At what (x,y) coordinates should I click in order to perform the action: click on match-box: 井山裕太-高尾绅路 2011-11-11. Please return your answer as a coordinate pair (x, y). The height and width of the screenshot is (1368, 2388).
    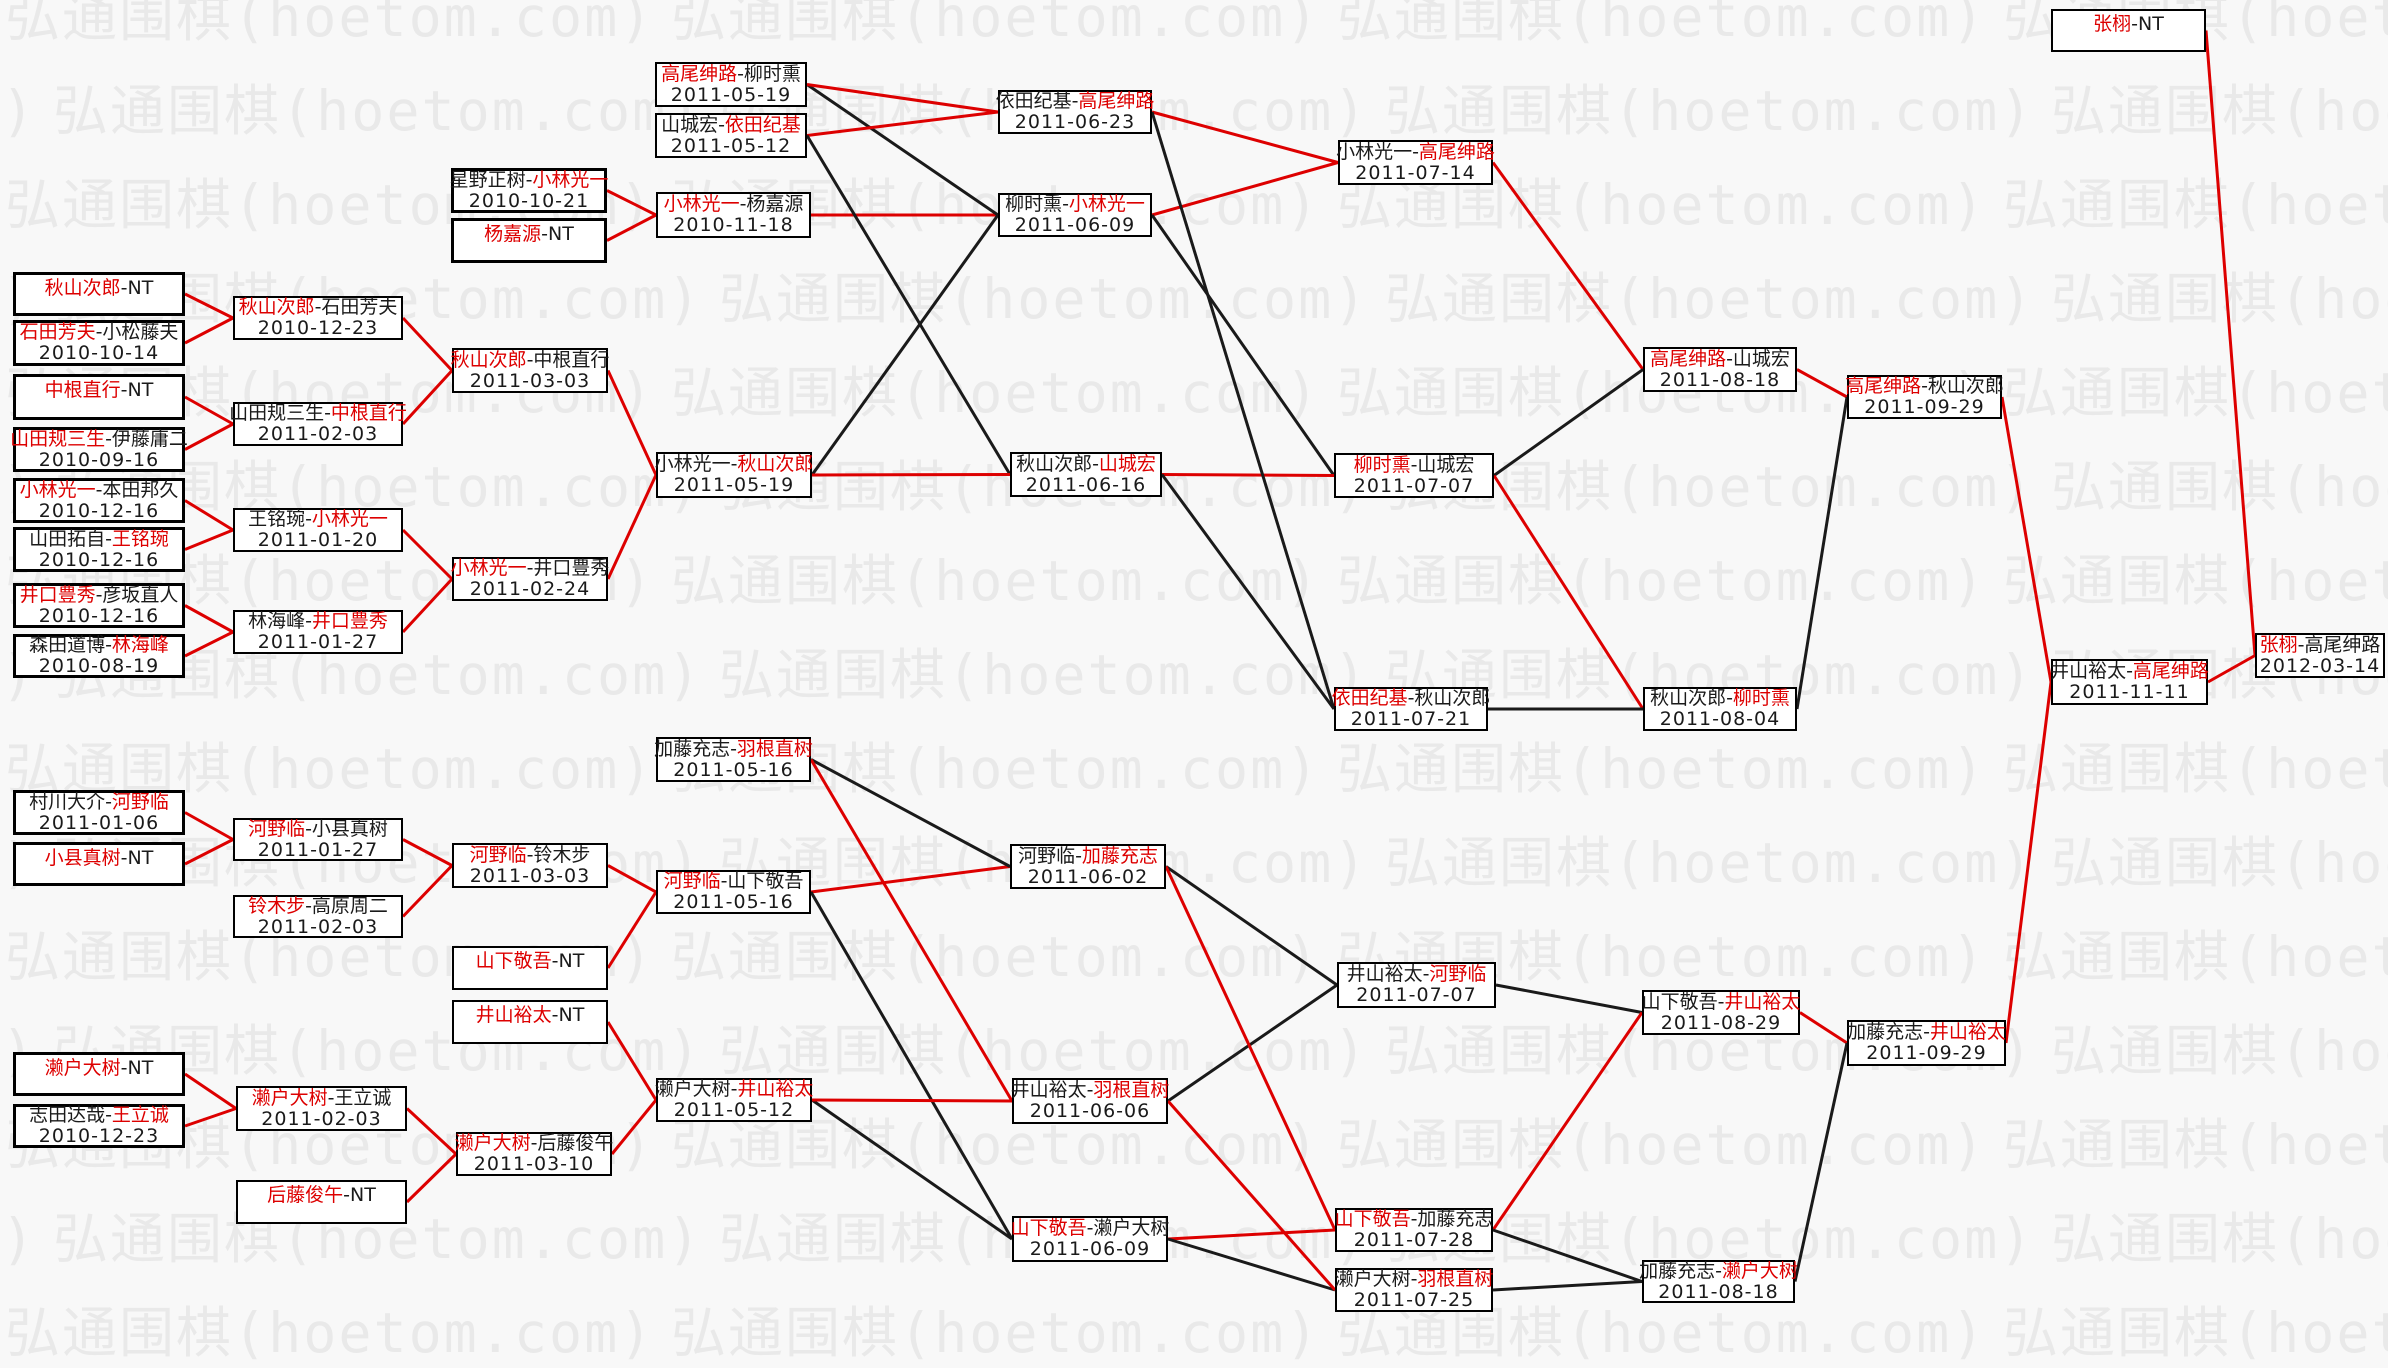
    Looking at the image, I should click on (2129, 682).